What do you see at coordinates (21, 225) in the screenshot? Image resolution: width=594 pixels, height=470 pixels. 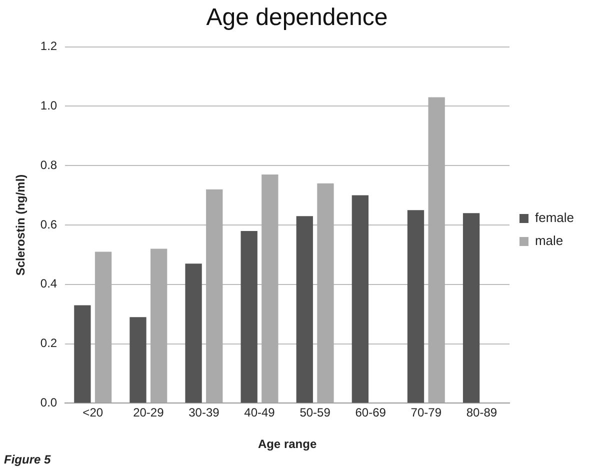 I see `y-axis-title: Sclerostin (ng/ml)` at bounding box center [21, 225].